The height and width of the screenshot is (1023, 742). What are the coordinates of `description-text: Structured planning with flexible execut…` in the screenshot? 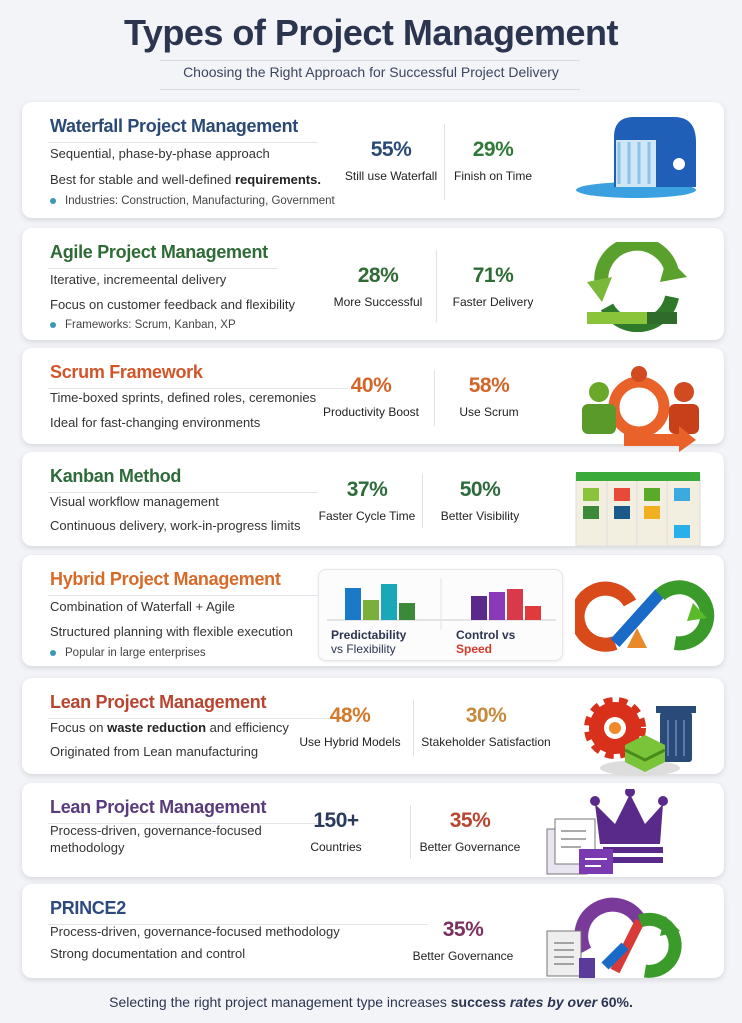 It's located at (171, 631).